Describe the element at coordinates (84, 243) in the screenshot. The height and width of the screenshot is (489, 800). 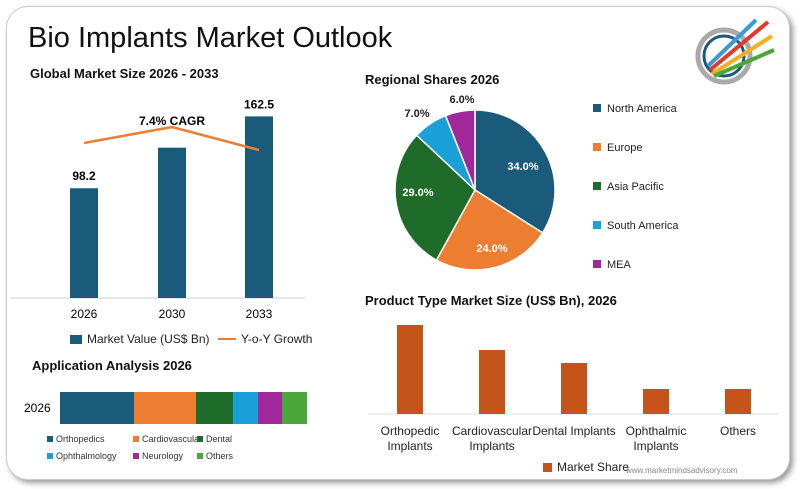
I see `bar-2026` at that location.